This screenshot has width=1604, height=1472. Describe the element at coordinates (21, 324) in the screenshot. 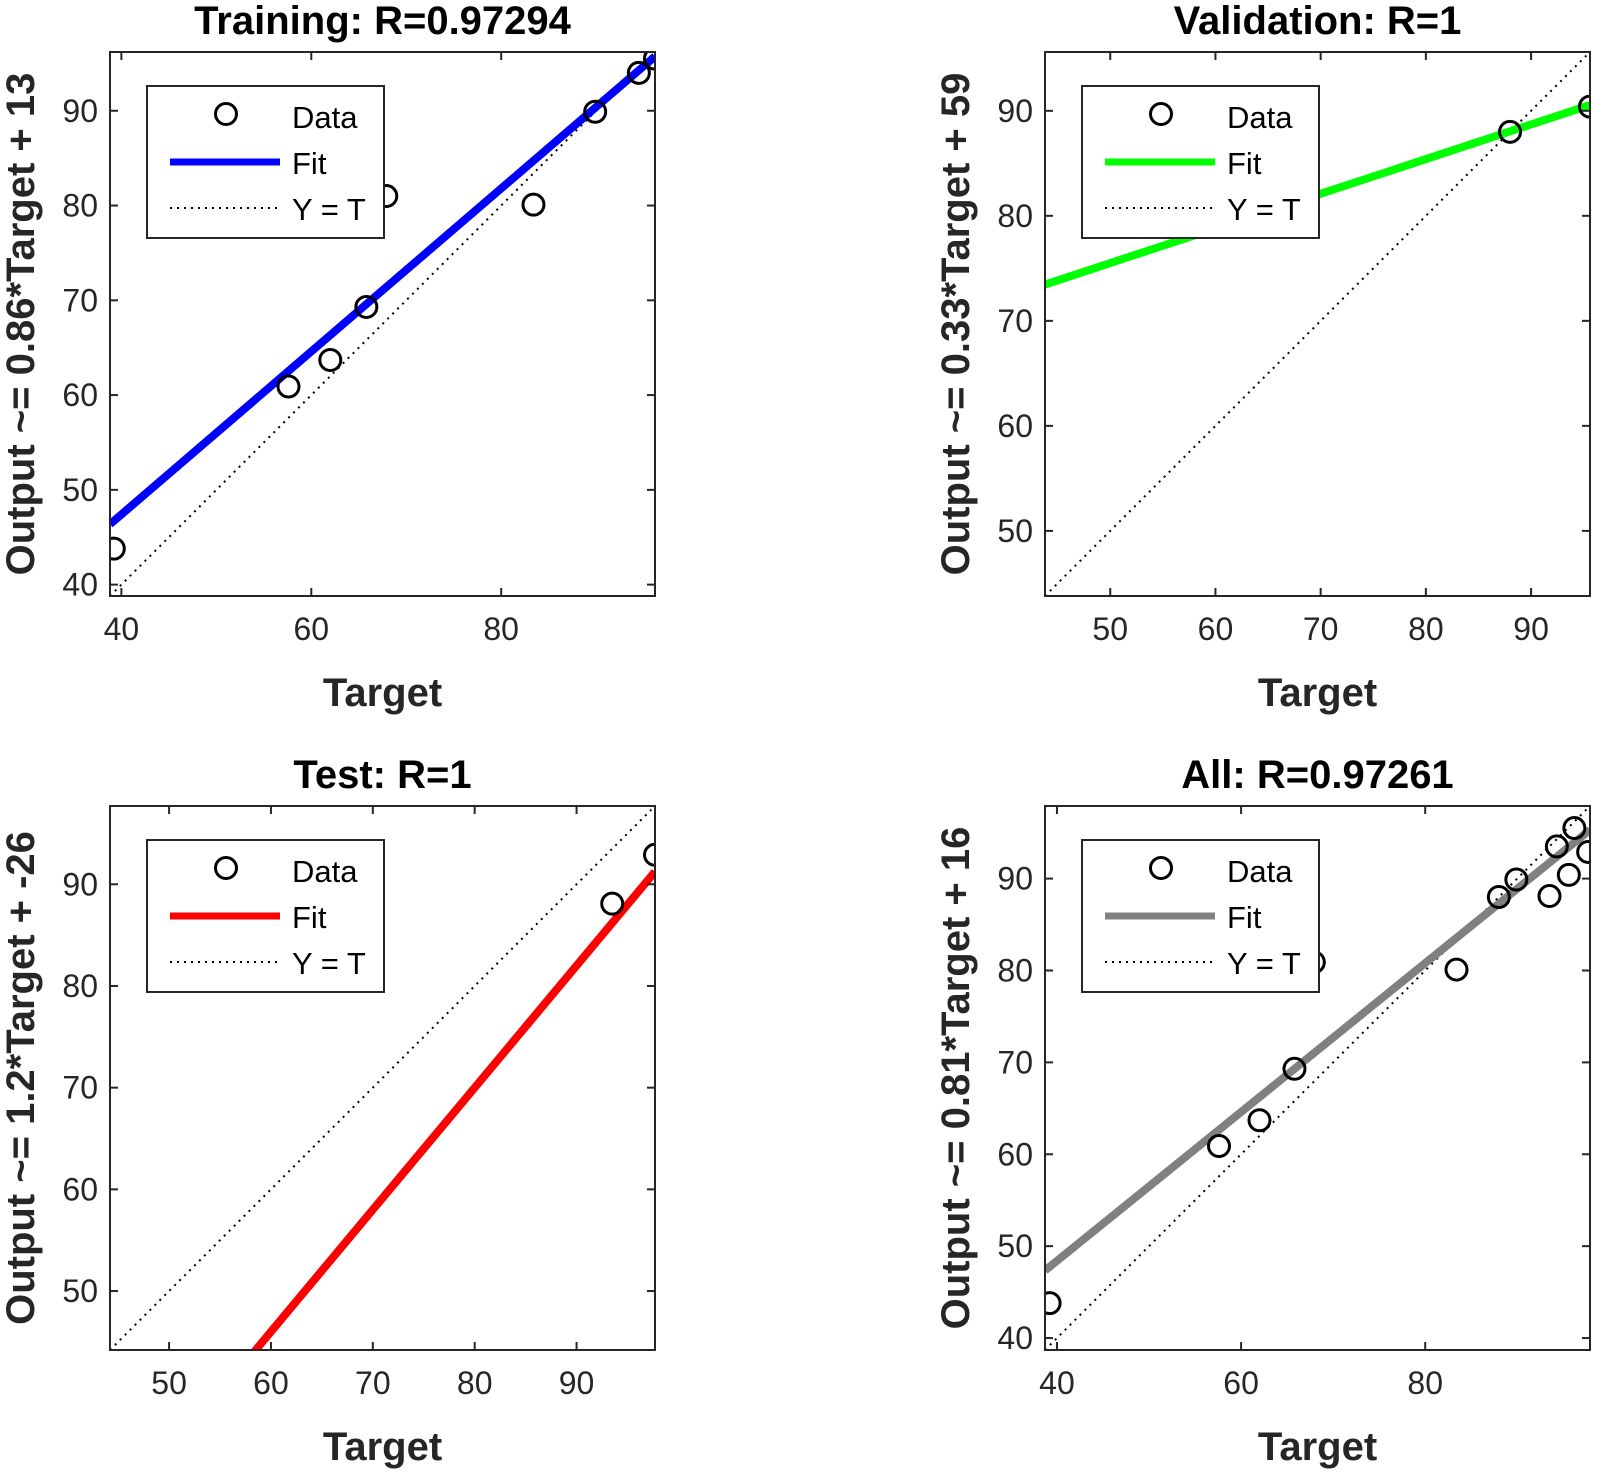

I see `y-axis-label: Output ~= 0.86*Target + 13` at that location.